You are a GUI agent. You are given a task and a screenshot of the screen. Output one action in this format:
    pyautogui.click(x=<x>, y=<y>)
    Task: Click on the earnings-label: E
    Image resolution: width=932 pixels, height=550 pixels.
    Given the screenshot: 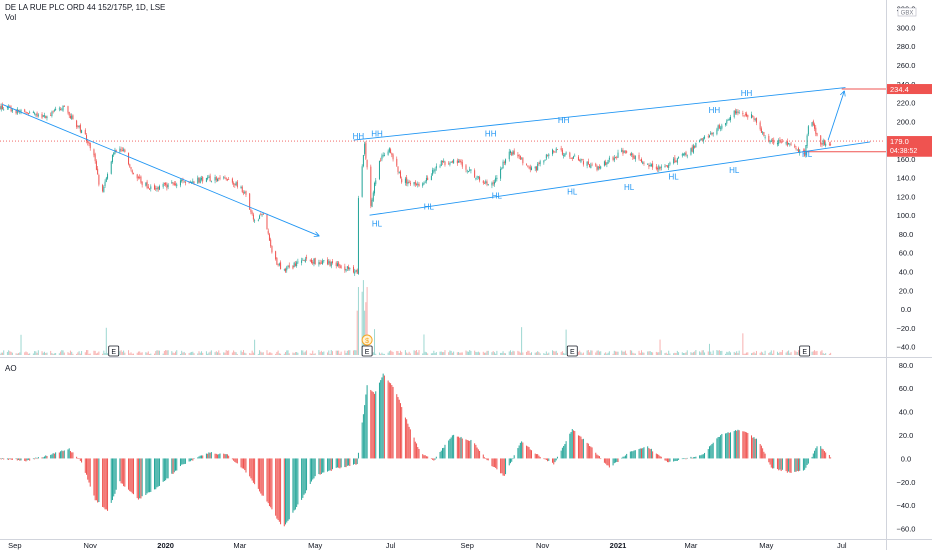 What is the action you would take?
    pyautogui.click(x=804, y=352)
    